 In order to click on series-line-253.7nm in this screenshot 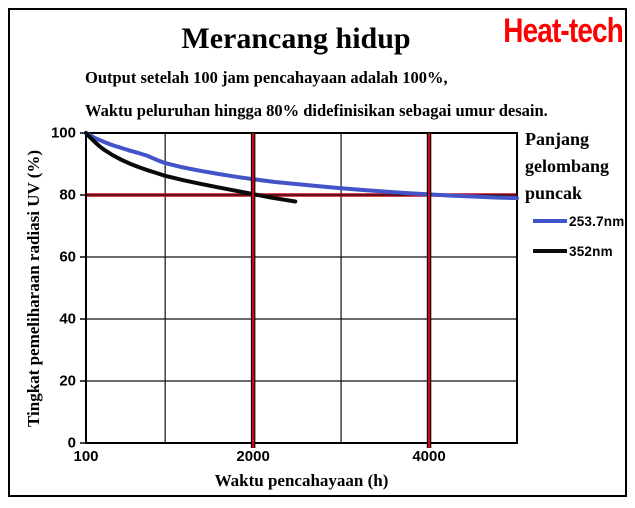, I will do `click(301, 166)`.